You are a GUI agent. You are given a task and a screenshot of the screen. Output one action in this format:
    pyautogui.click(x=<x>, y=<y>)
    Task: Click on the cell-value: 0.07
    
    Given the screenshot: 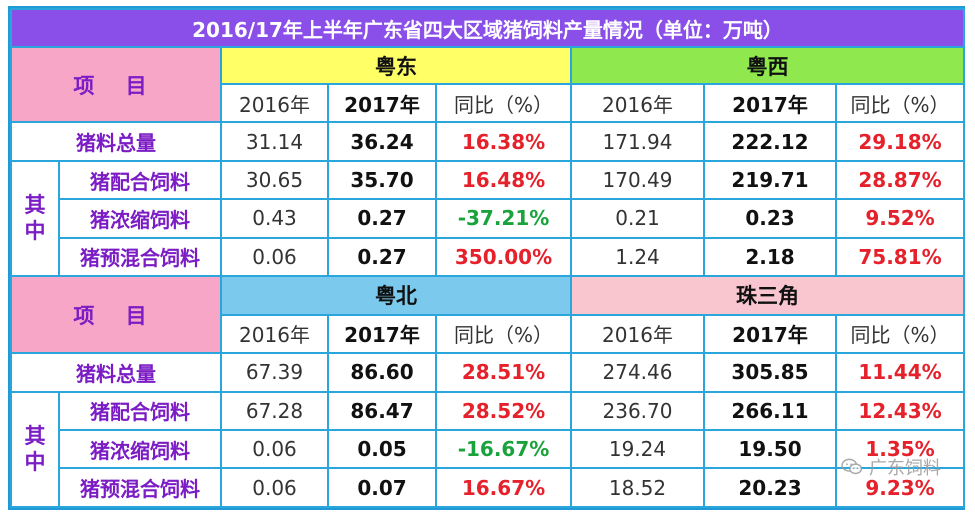 What is the action you would take?
    pyautogui.click(x=382, y=487)
    